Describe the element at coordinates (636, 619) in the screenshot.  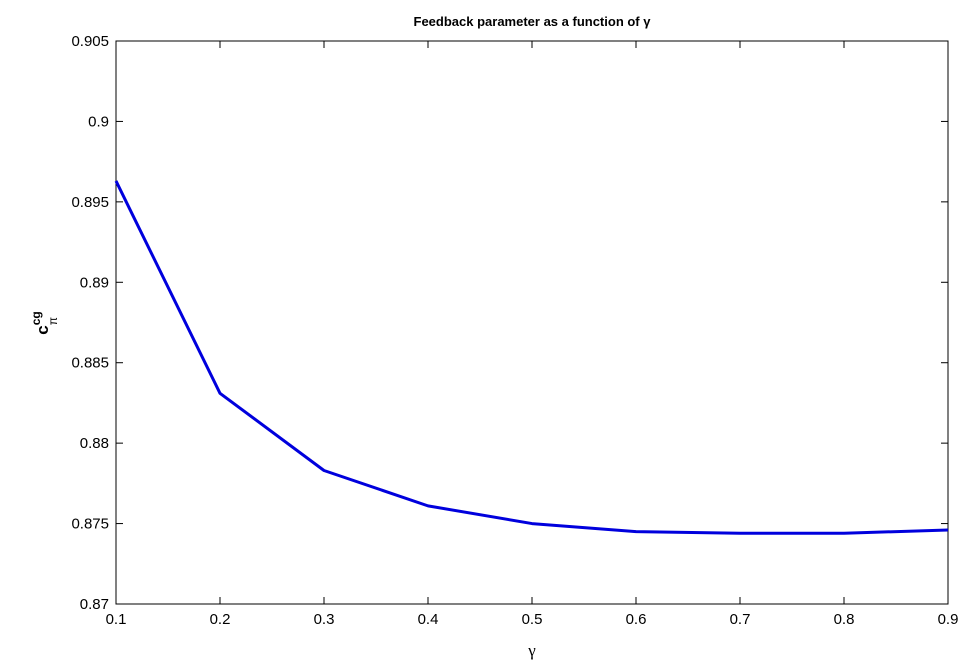
I see `x-tick-label: 0.6` at that location.